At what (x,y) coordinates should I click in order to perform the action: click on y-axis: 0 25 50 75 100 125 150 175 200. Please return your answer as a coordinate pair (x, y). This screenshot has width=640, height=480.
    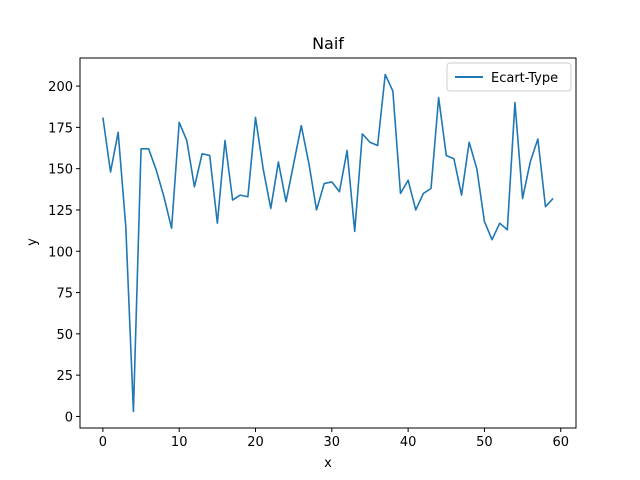
    Looking at the image, I should click on (64, 252).